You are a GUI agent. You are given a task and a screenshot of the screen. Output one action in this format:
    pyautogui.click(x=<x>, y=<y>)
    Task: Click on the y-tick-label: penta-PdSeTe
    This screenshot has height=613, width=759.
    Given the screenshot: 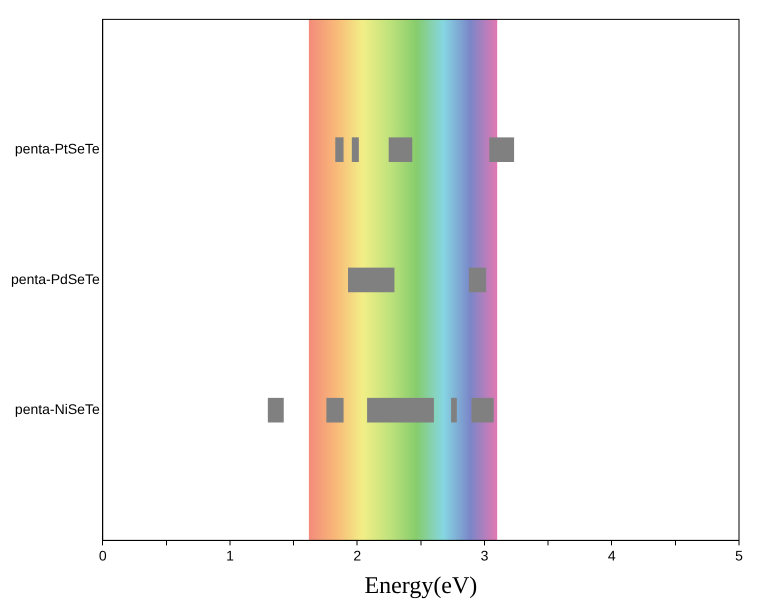 What is the action you would take?
    pyautogui.click(x=55, y=278)
    